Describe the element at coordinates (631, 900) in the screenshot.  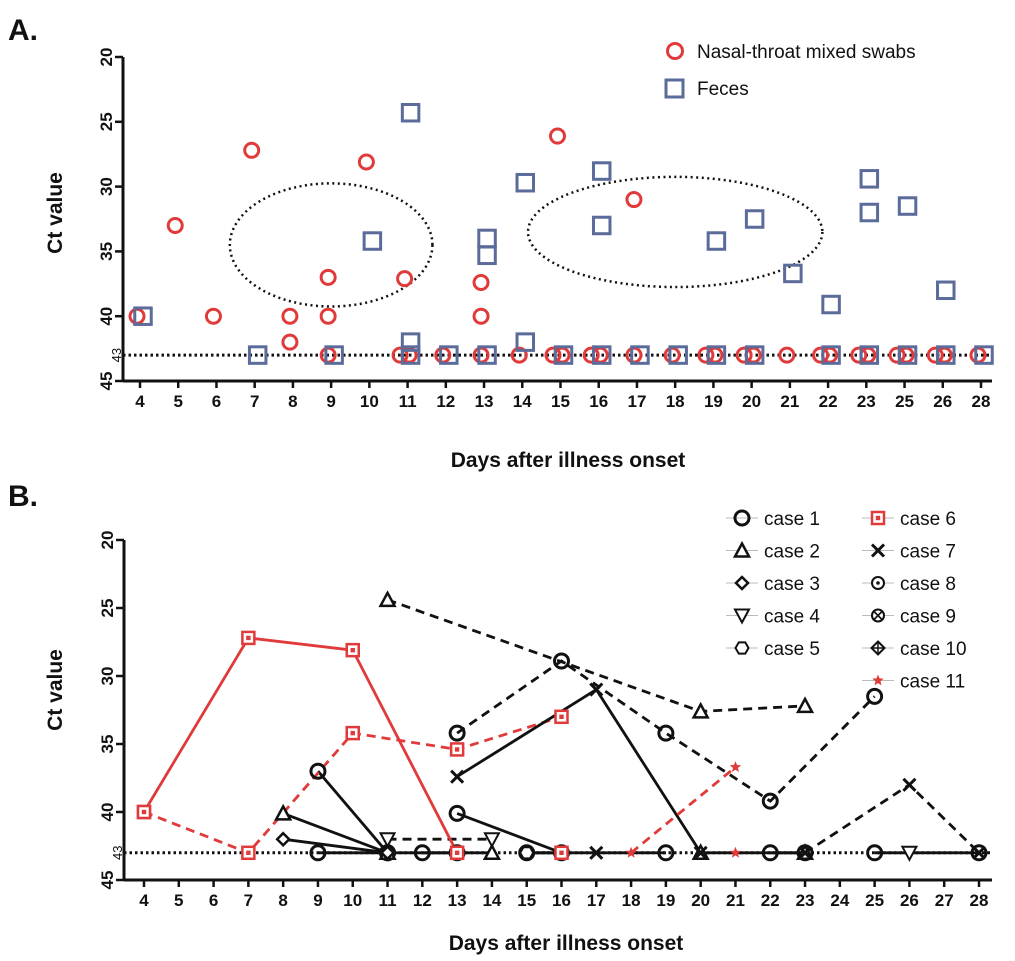
I see `panel-b-x-tick-label-18: 18` at that location.